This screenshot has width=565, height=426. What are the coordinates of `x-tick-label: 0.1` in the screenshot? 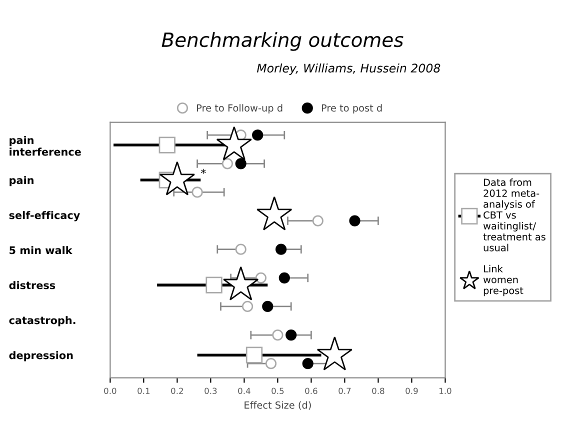 It's located at (144, 391).